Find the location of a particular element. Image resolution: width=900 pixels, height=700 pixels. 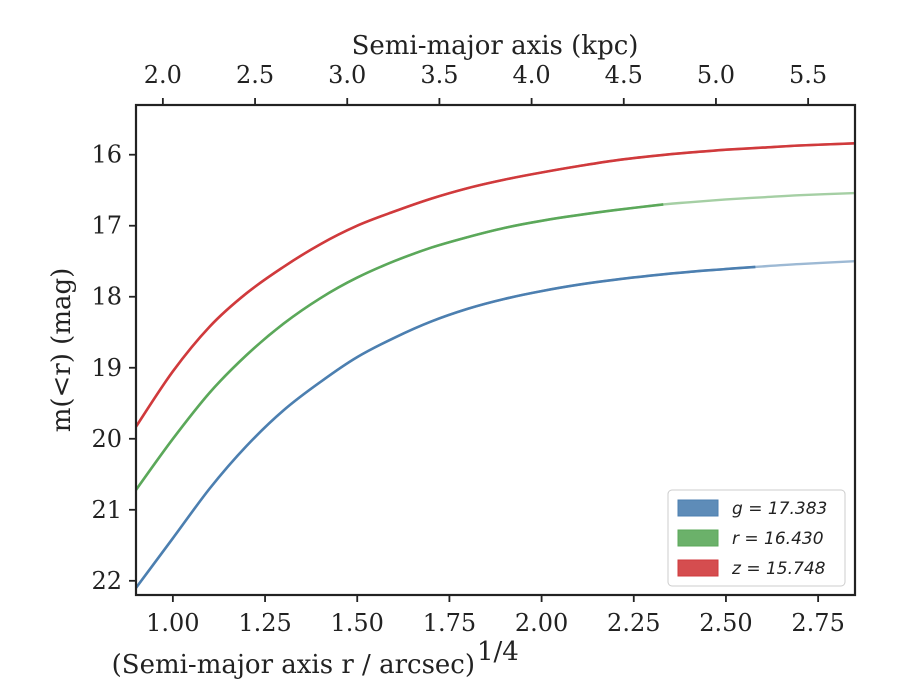

top-tick-label: 4.5 is located at coordinates (624, 75).